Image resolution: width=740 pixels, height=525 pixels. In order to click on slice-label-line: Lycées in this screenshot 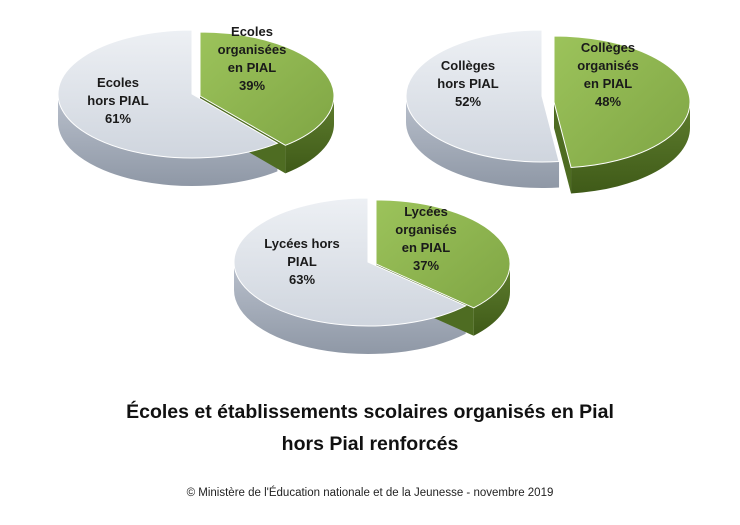, I will do `click(426, 211)`.